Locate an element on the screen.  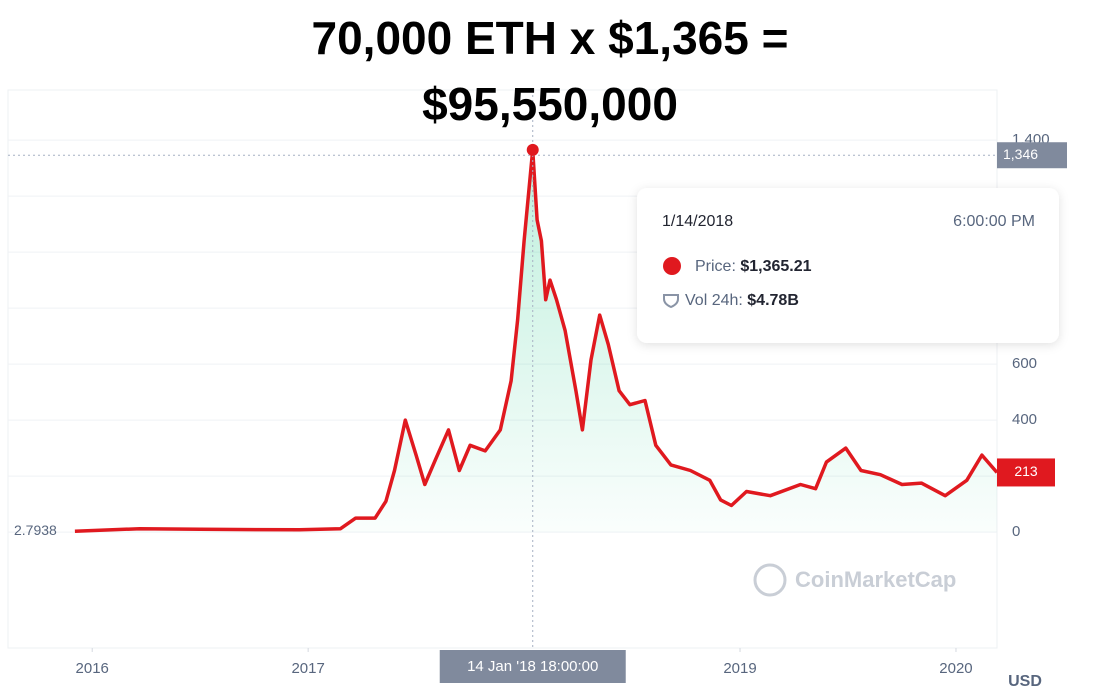
tooltip-volume: Vol 24h: $4.78B is located at coordinates (742, 300).